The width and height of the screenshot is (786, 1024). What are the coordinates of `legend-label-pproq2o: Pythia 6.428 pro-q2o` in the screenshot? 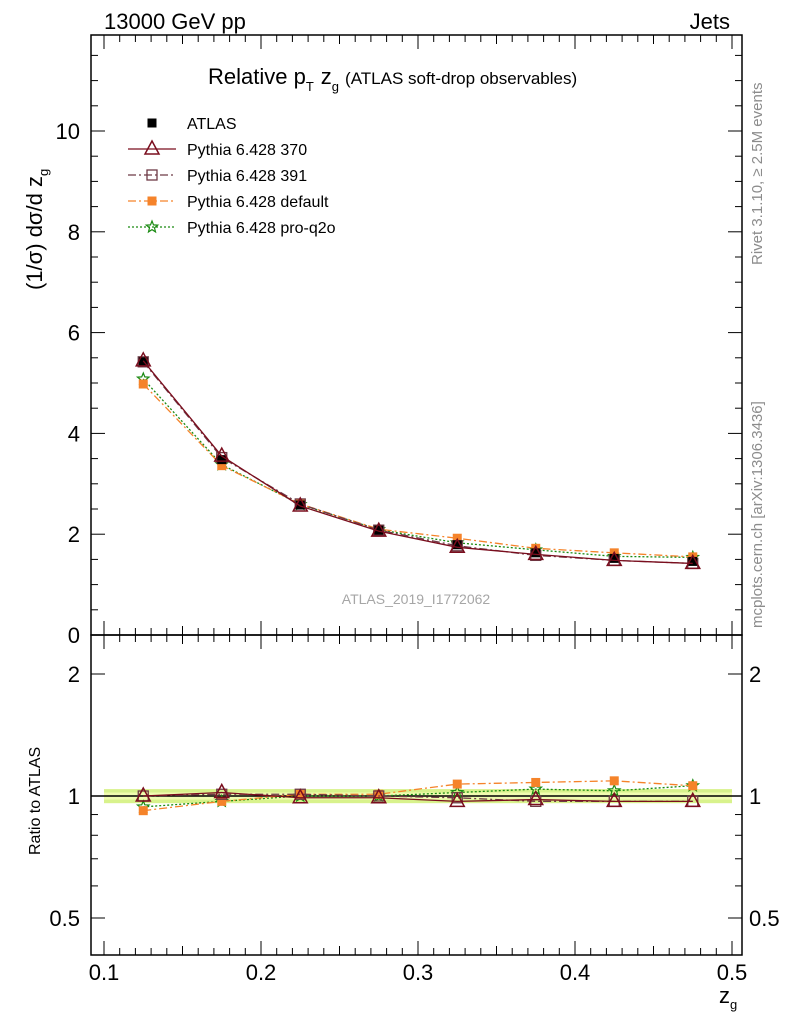 It's located at (261, 228).